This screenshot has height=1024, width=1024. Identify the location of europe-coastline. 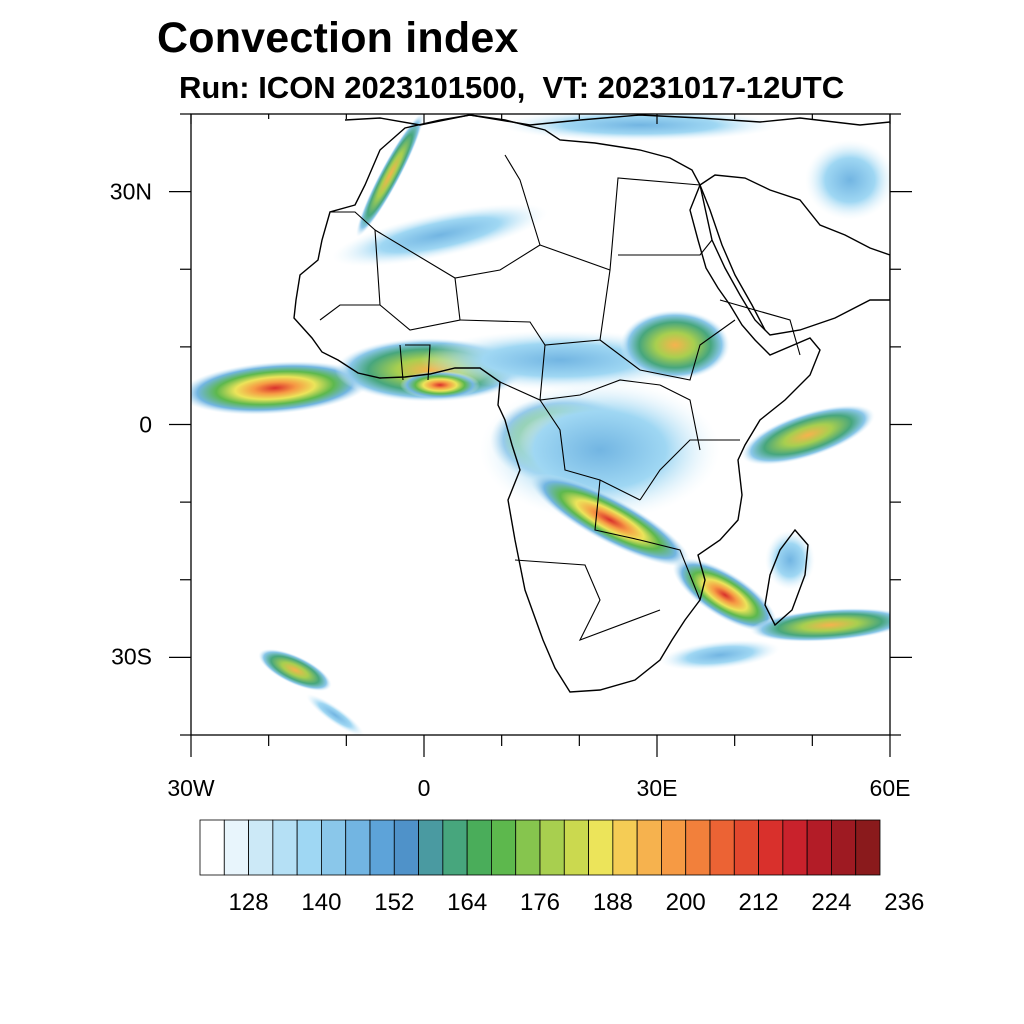
(617, 120).